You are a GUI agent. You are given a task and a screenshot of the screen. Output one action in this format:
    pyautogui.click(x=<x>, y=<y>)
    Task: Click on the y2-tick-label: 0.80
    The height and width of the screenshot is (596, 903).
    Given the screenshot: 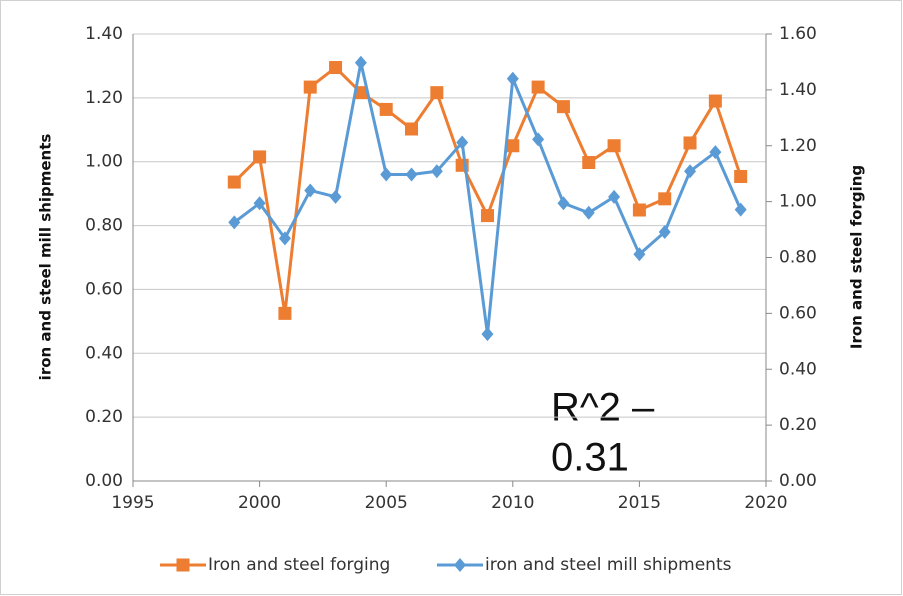 What is the action you would take?
    pyautogui.click(x=798, y=258)
    